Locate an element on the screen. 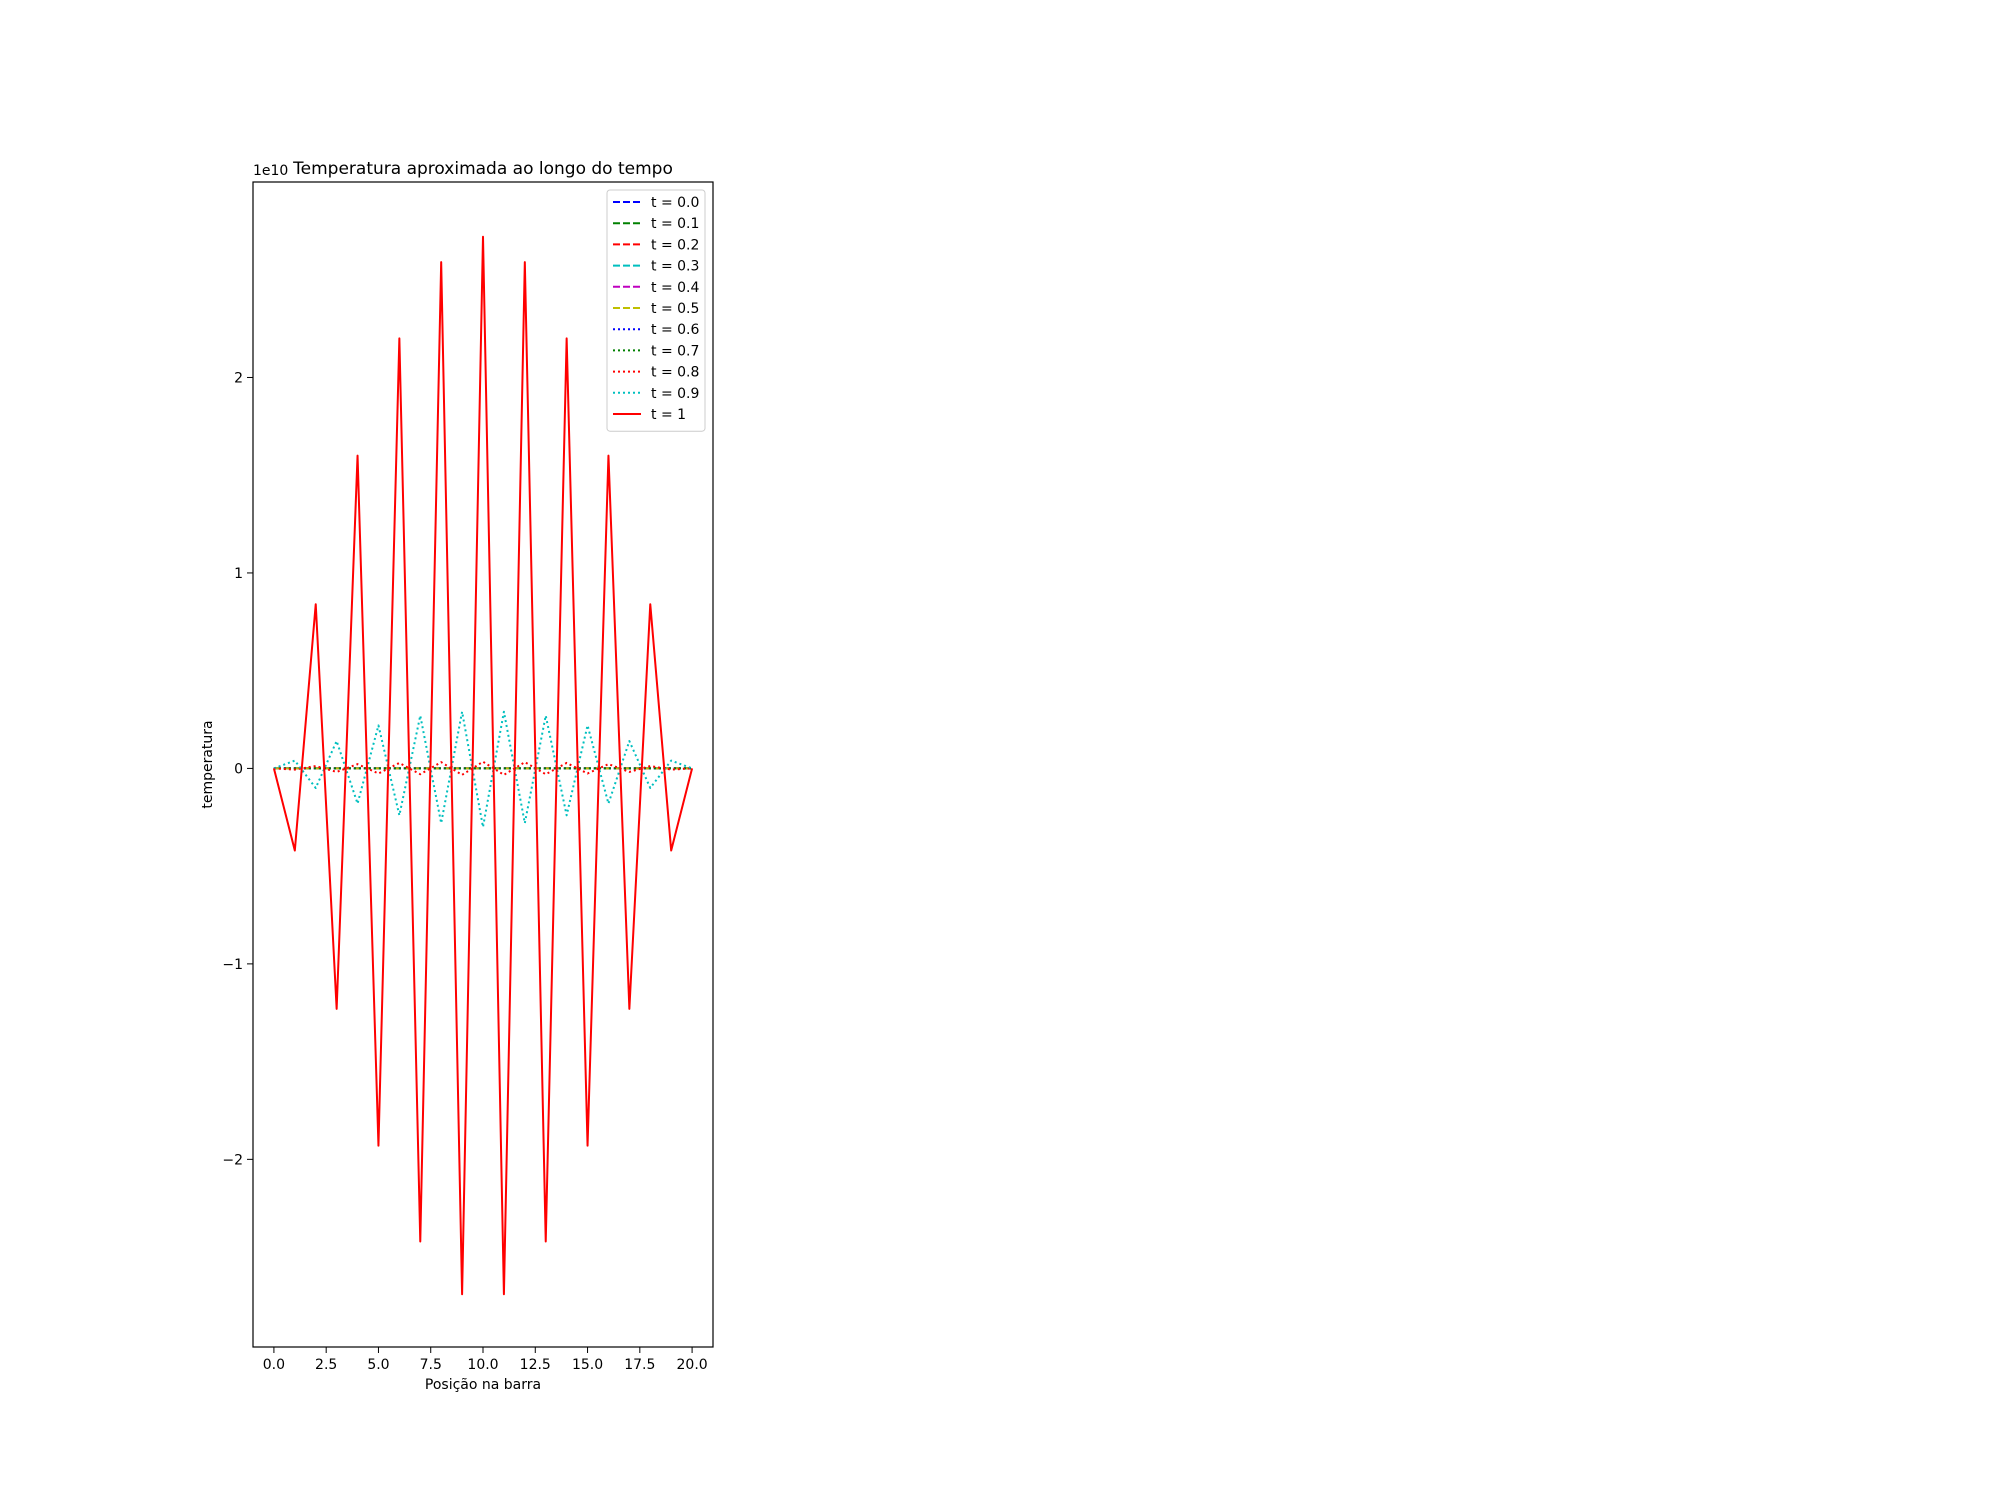  legend-label: t = 0.7 is located at coordinates (675, 351).